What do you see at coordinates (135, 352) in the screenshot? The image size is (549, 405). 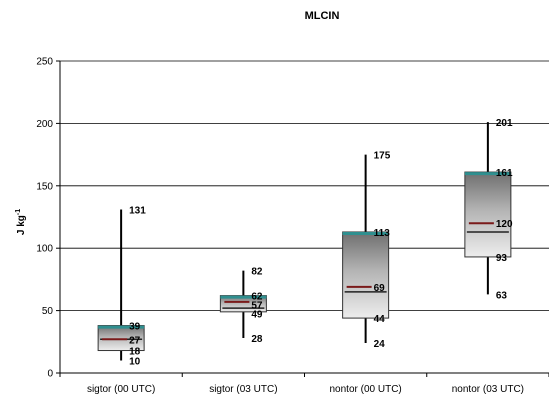 I see `data-label: 18` at bounding box center [135, 352].